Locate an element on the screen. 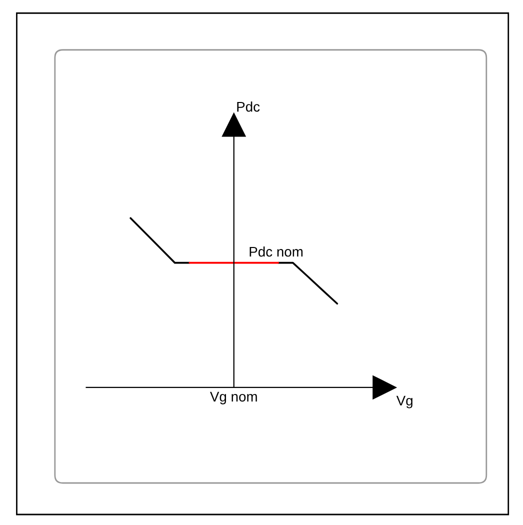 This screenshot has width=523, height=525. text: Pdc is located at coordinates (248, 107).